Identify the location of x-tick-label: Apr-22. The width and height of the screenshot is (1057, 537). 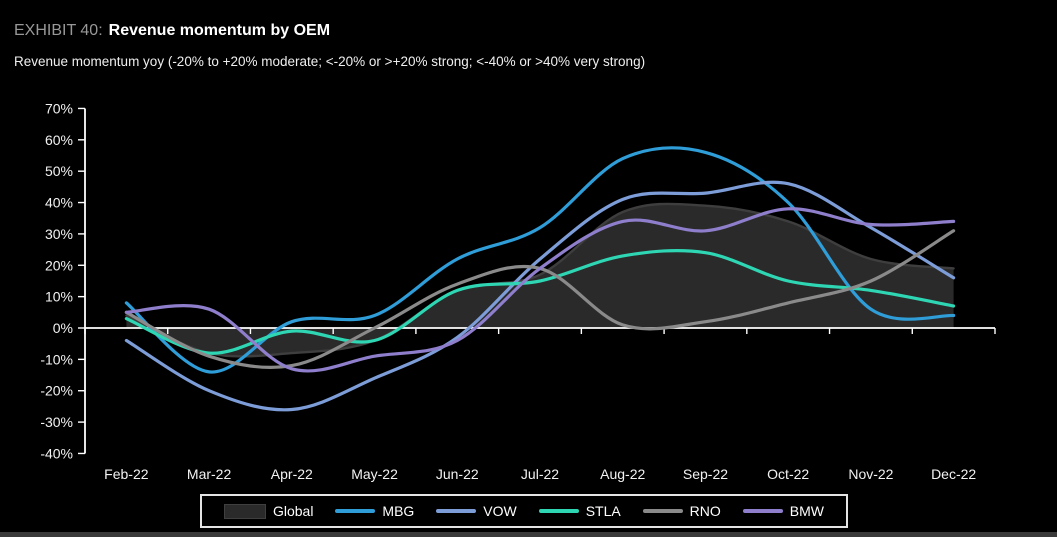
(292, 474).